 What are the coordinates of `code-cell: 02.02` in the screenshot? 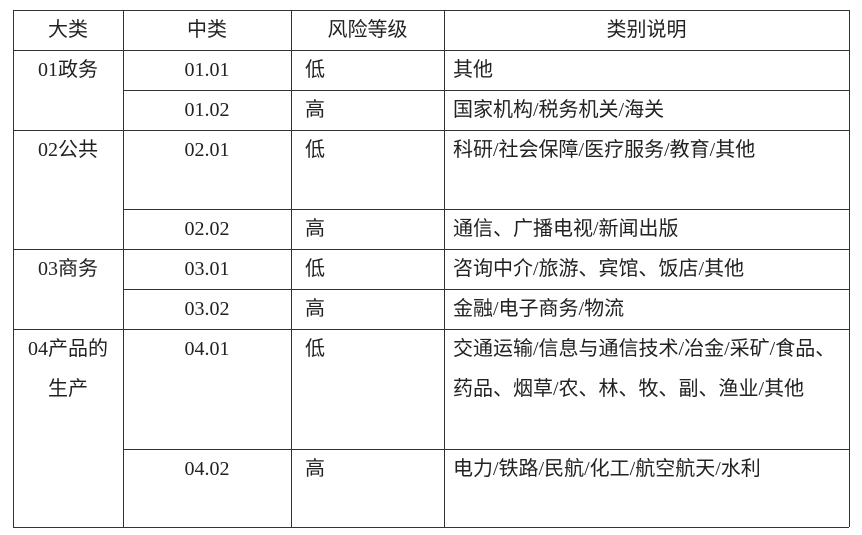 It's located at (207, 229).